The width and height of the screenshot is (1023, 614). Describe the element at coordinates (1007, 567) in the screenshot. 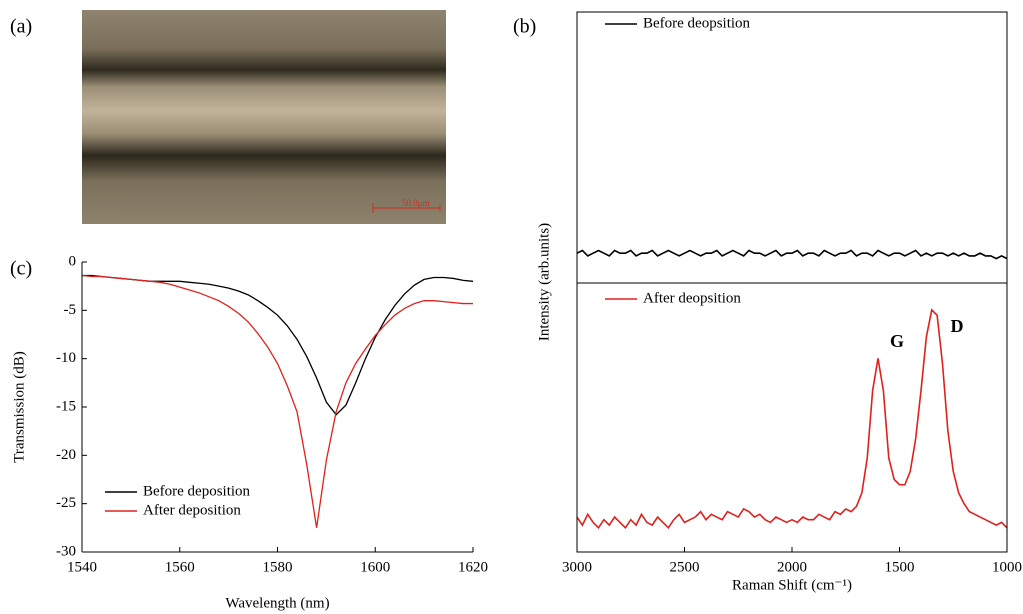

I see `x-tick-label: 1000` at that location.